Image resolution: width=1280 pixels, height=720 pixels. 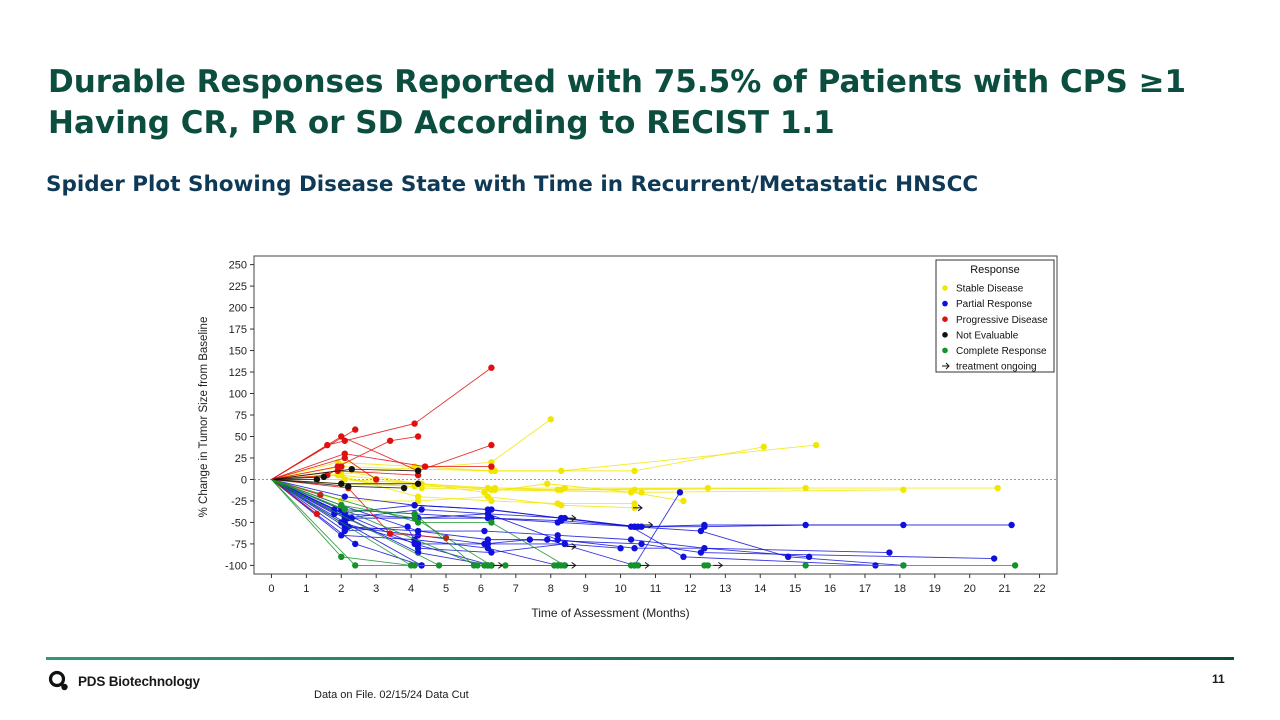 What do you see at coordinates (620, 589) in the screenshot?
I see `x-tick-label: 10` at bounding box center [620, 589].